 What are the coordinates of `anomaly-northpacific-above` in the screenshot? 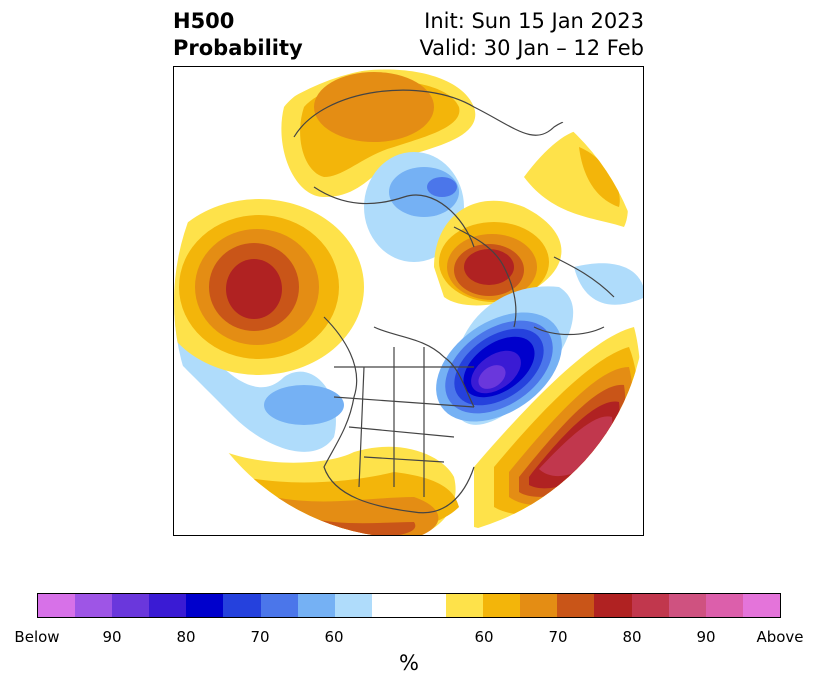 It's located at (269, 287).